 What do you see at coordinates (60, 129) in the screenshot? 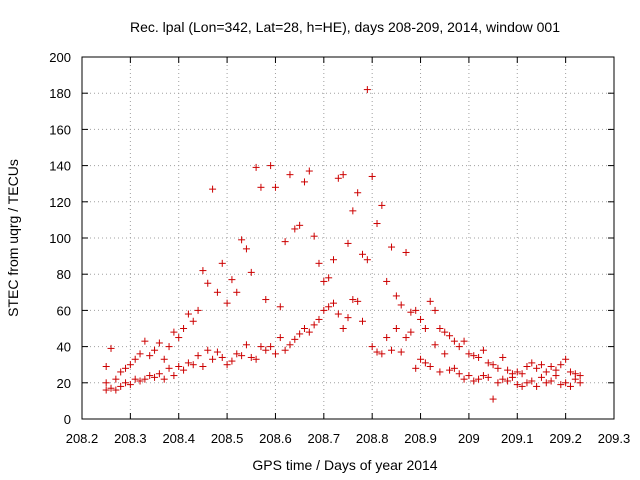
I see `y-tick-label: 160` at bounding box center [60, 129].